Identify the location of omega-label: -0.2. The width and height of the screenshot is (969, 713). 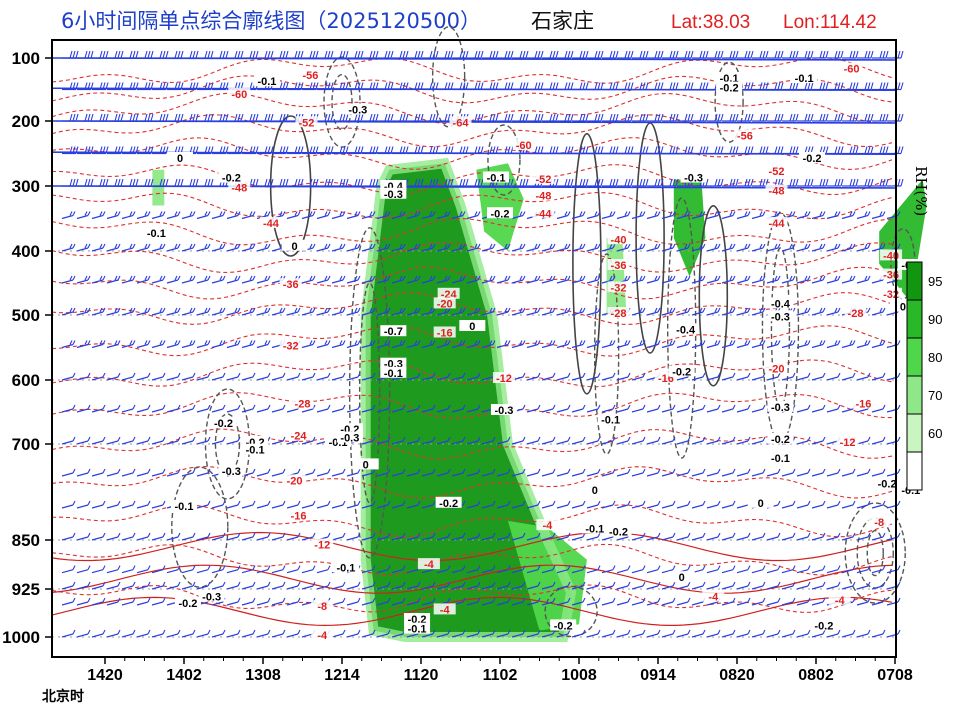
(563, 626).